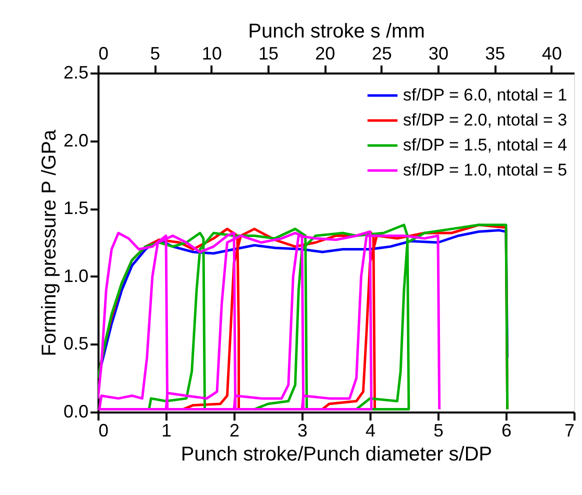  I want to click on x-tick-label: 6, so click(506, 430).